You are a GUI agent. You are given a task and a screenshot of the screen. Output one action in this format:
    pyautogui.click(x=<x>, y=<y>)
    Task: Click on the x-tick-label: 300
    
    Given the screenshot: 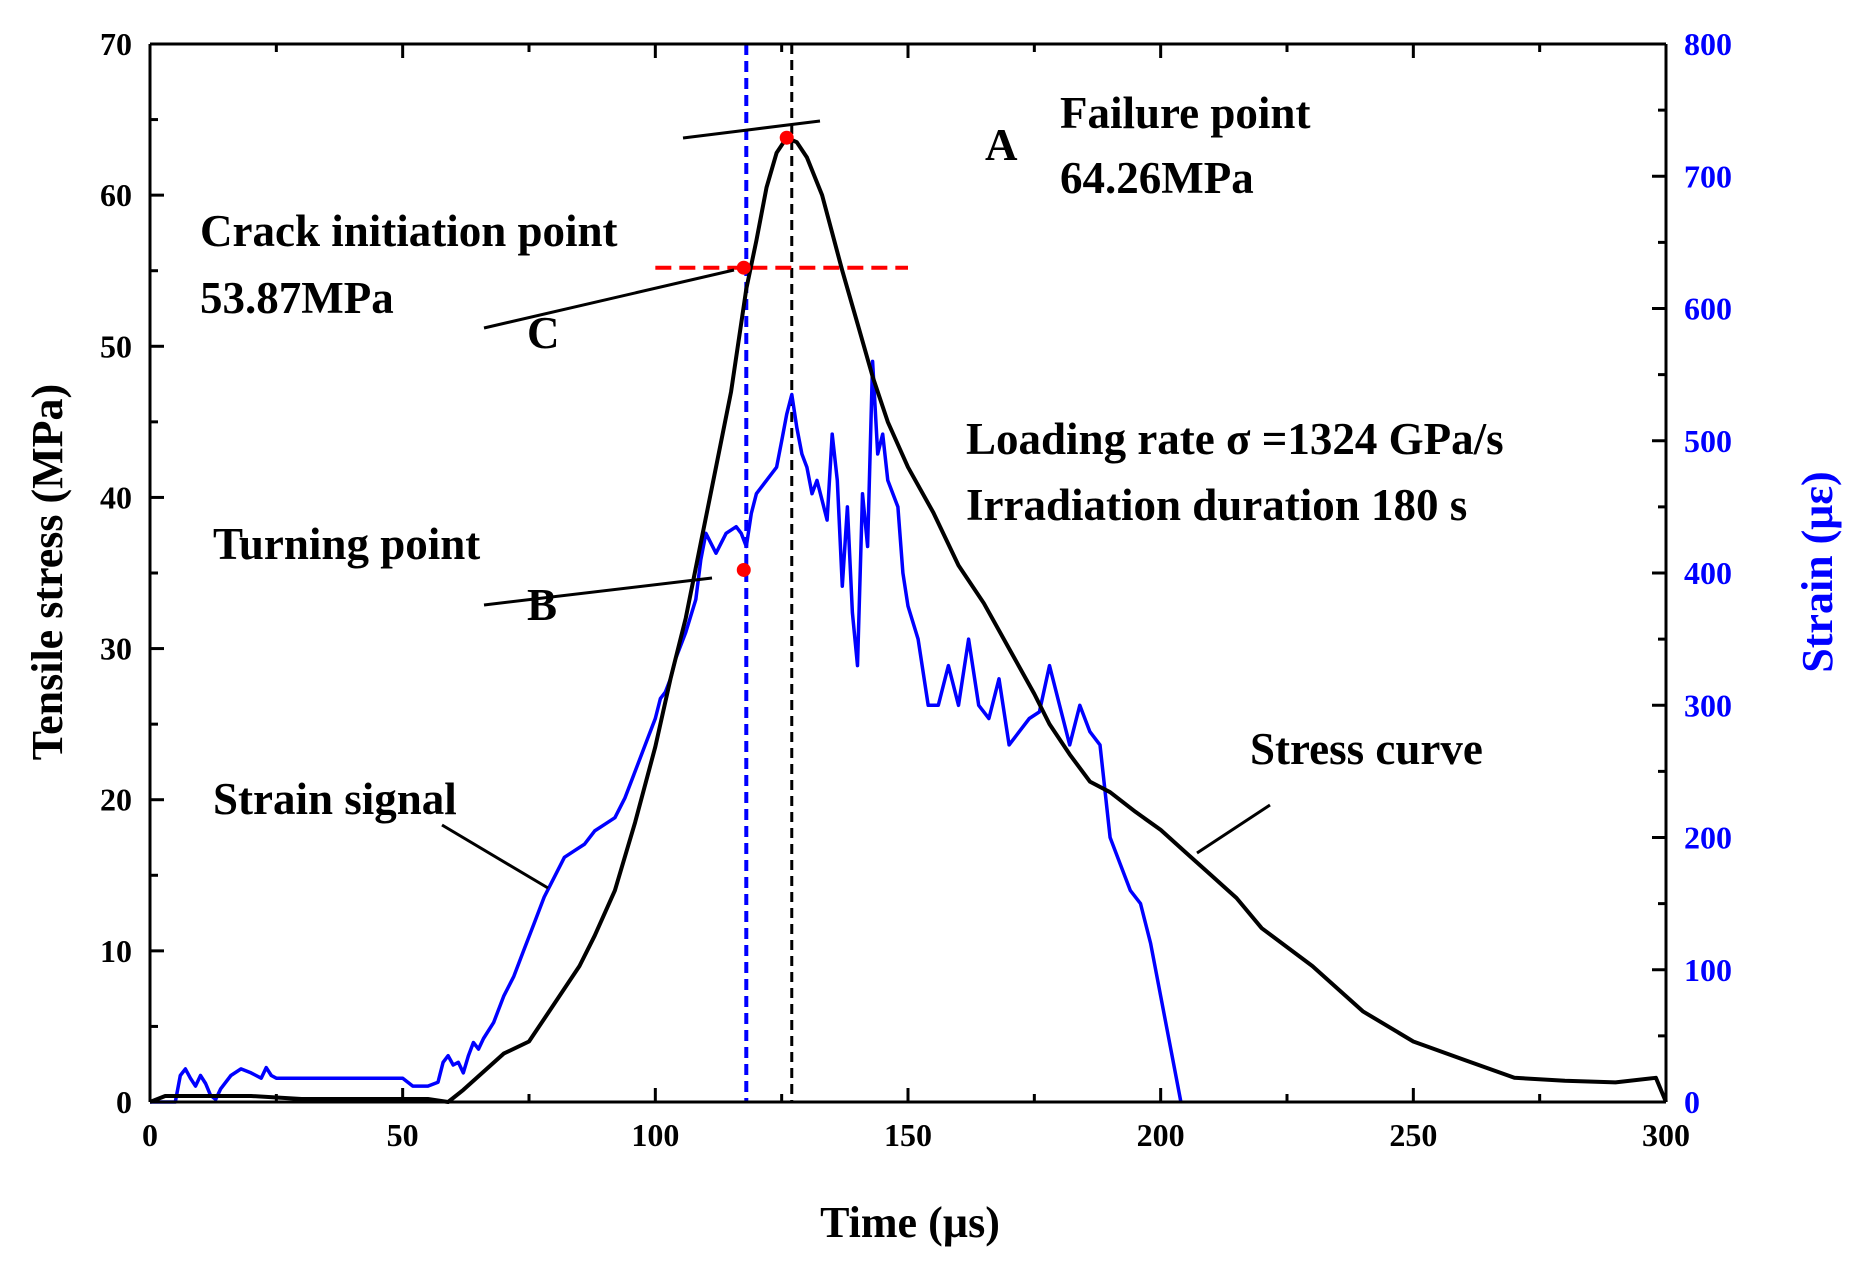 What is the action you would take?
    pyautogui.click(x=1666, y=1135)
    